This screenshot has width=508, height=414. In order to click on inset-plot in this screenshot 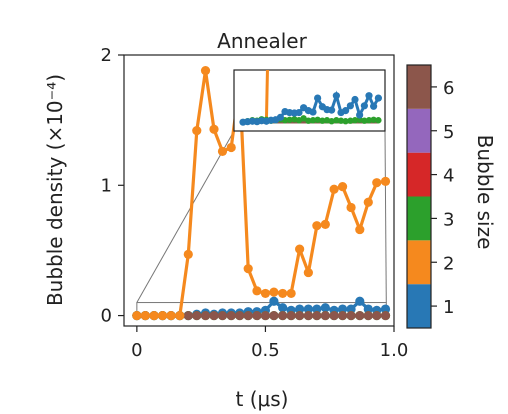, I will do `click(309, 100)`.